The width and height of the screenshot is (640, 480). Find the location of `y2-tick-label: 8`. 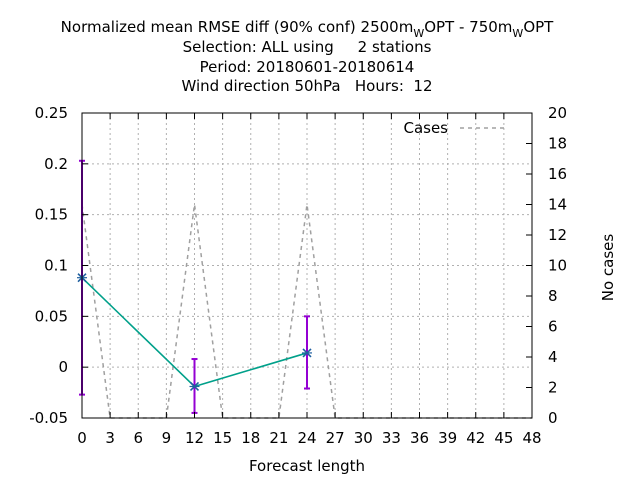

y2-tick-label: 8 is located at coordinates (553, 296).